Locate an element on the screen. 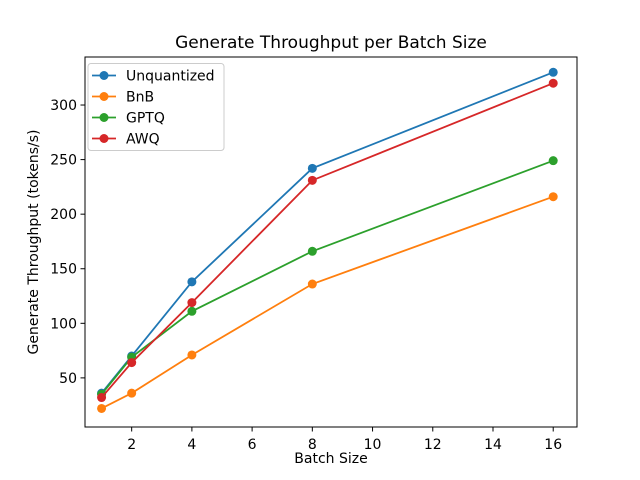  legend-item-awq: AWQ is located at coordinates (126, 140).